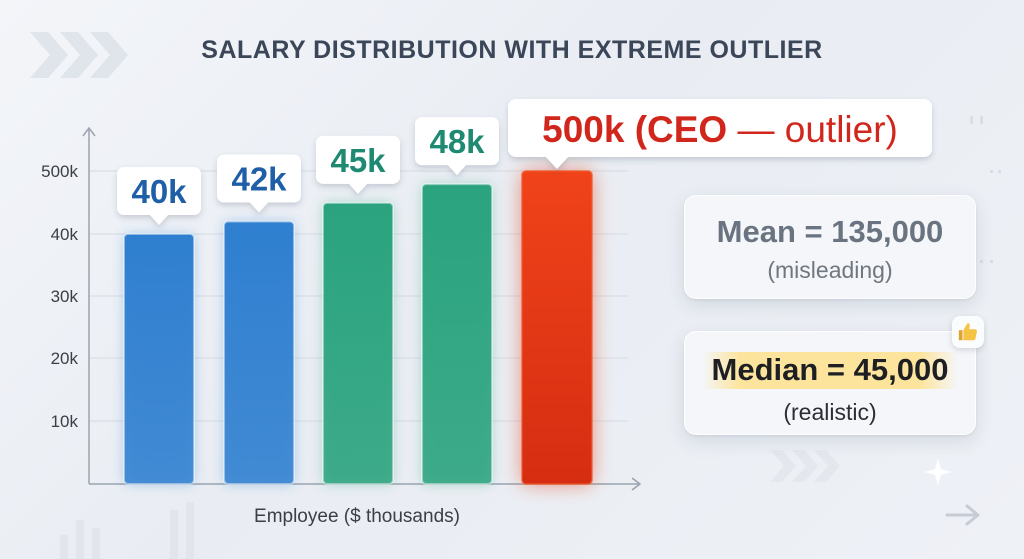 This screenshot has width=1024, height=559. Describe the element at coordinates (259, 179) in the screenshot. I see `data-label: 42k` at that location.